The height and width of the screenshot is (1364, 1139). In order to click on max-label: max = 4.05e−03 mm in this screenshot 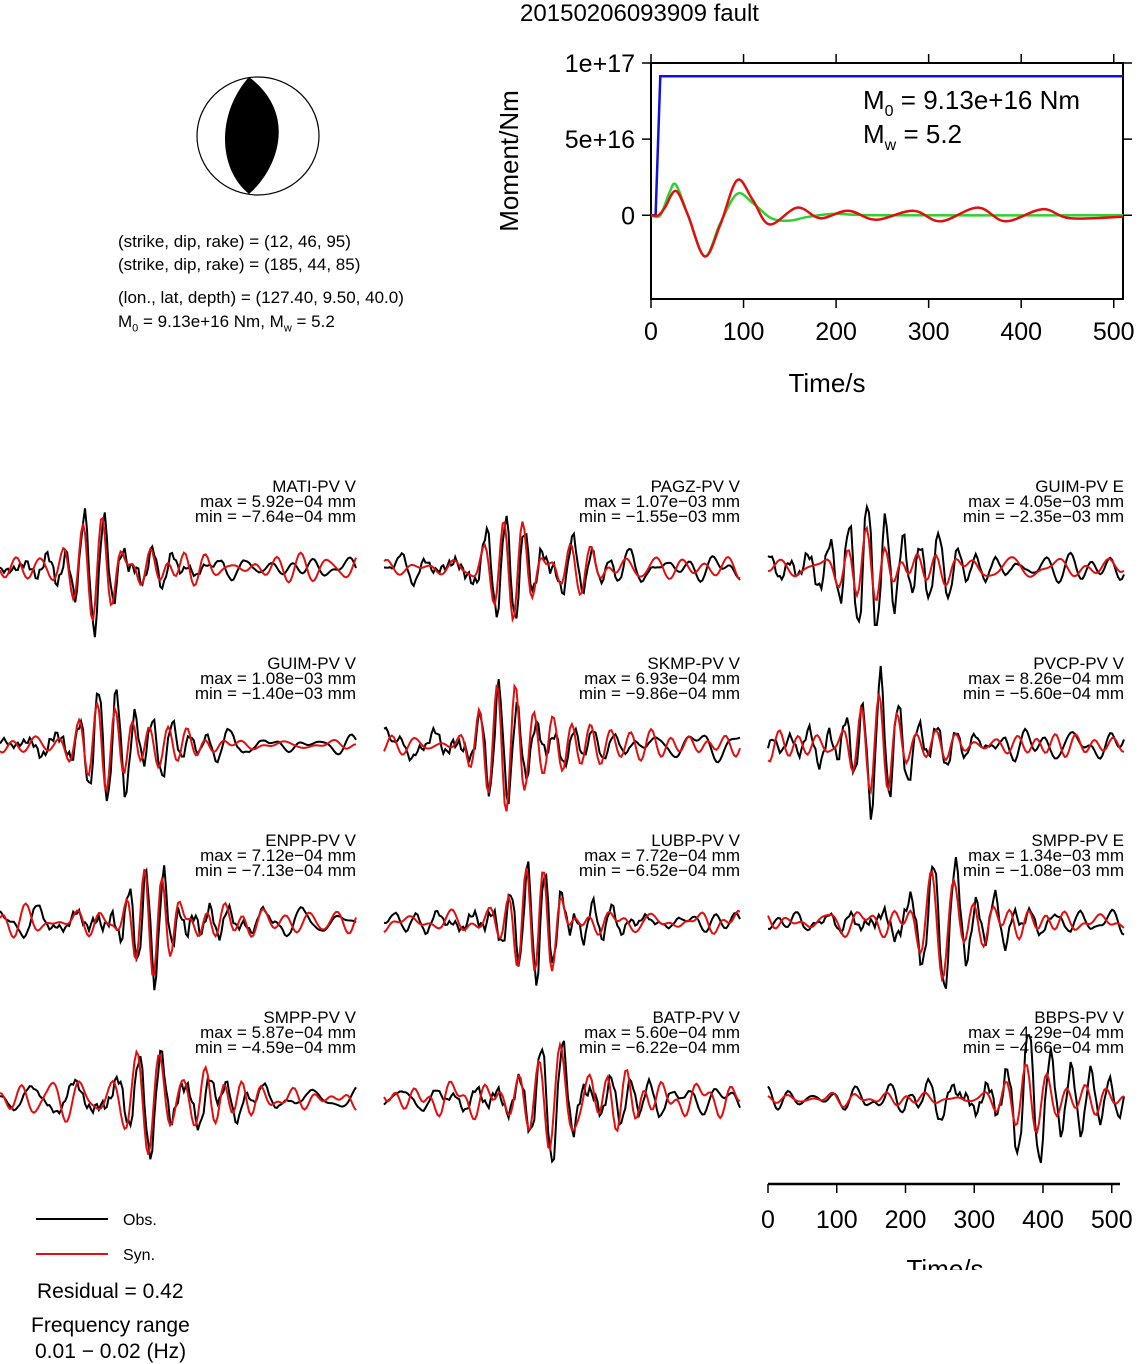, I will do `click(1046, 501)`.